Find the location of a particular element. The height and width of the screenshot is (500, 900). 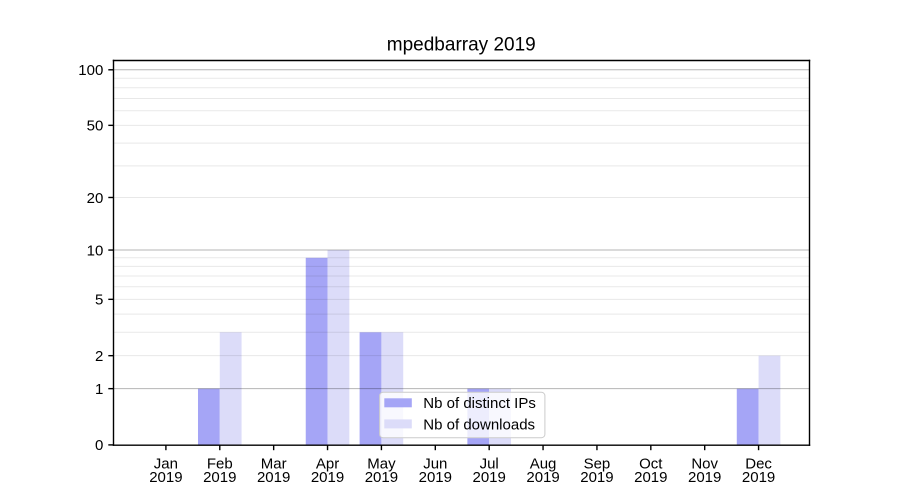

svg-text: Aug is located at coordinates (543, 463).